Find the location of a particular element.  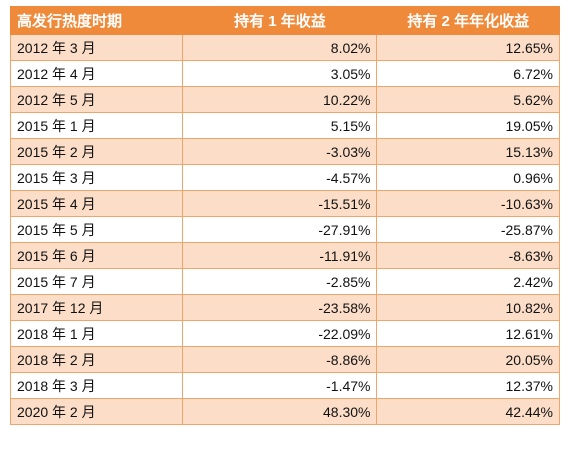

table-row: 2018 年 1 月 -22.09% 12.61% is located at coordinates (284, 333).